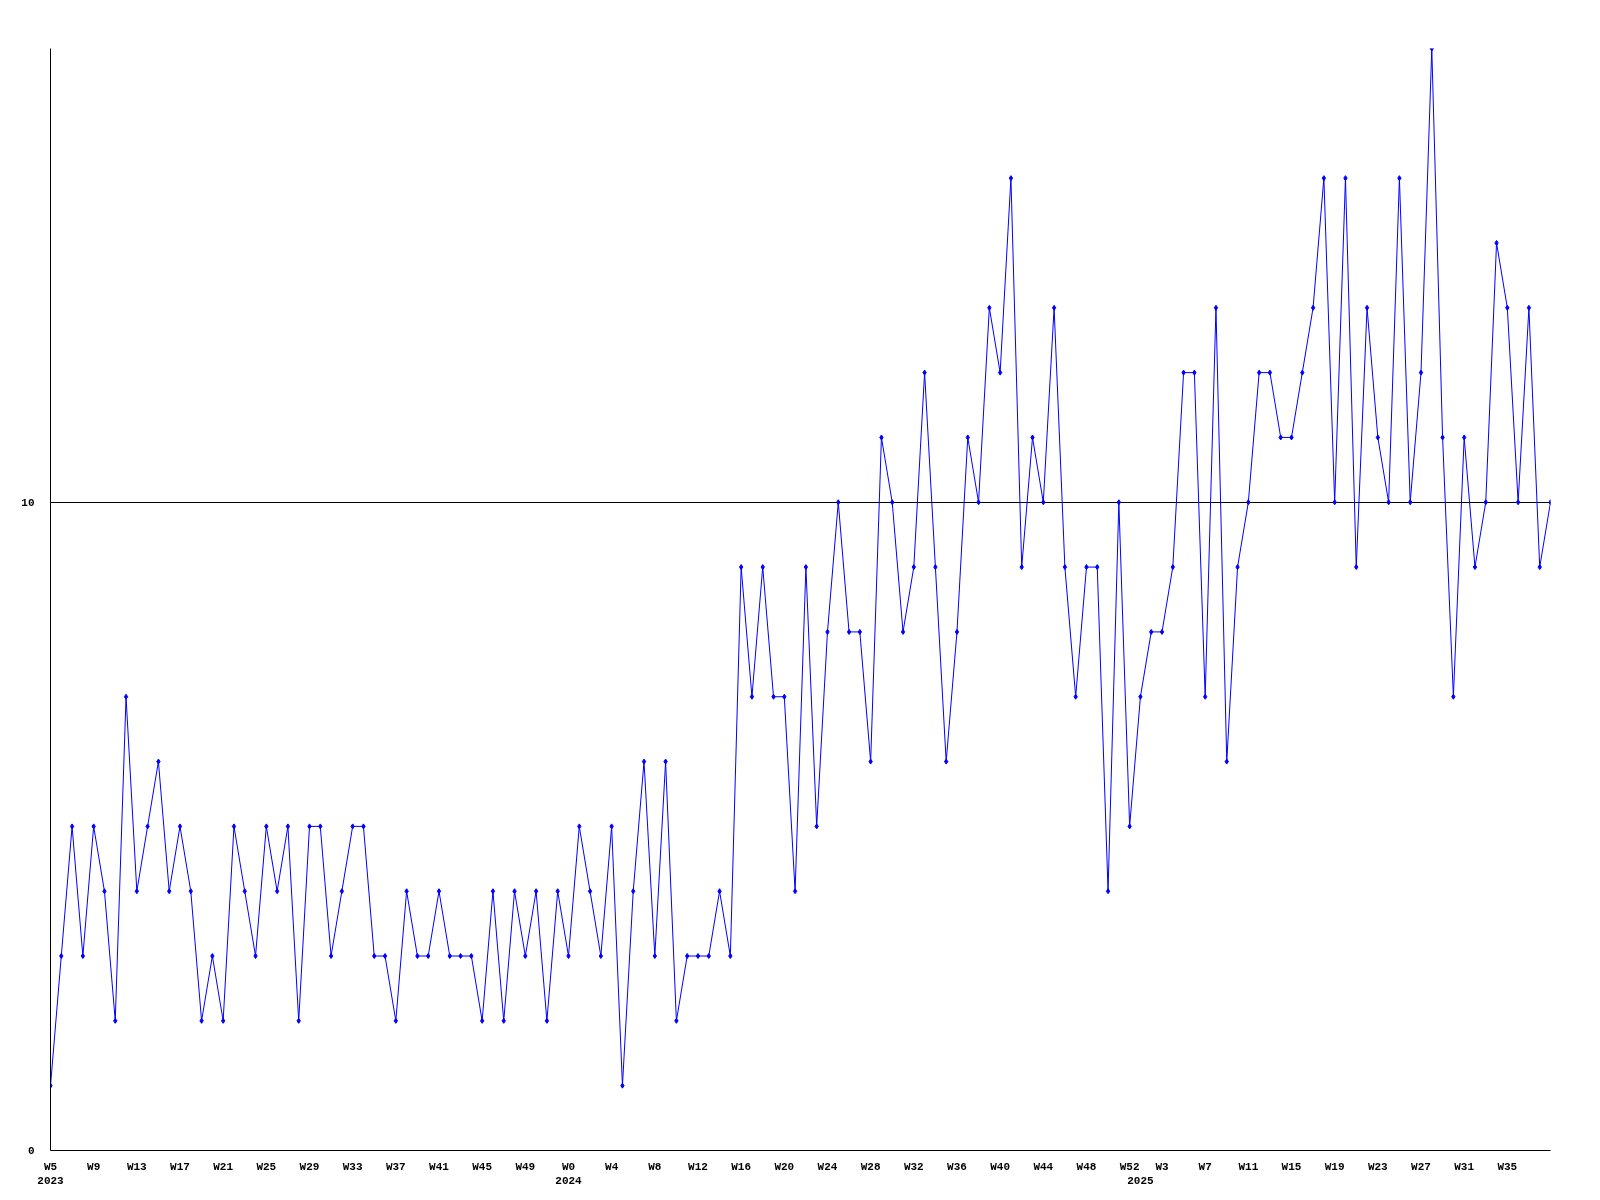 The height and width of the screenshot is (1200, 1600). I want to click on x-tick-label: W44, so click(1043, 1166).